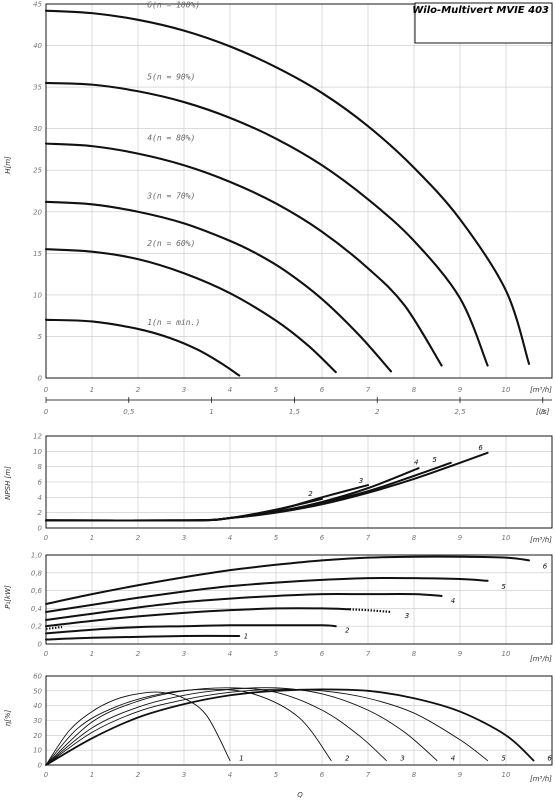 Image resolution: width=555 pixels, height=804 pixels. Describe the element at coordinates (171, 77) in the screenshot. I see `head-curve-label: 5(n = 90%)` at that location.